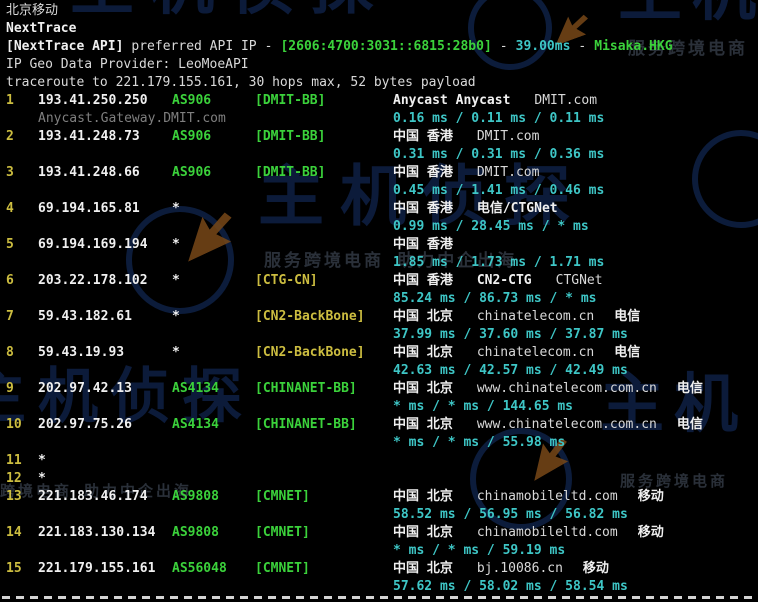 This screenshot has height=602, width=758. I want to click on source-network-title: 北京移动, so click(32, 10).